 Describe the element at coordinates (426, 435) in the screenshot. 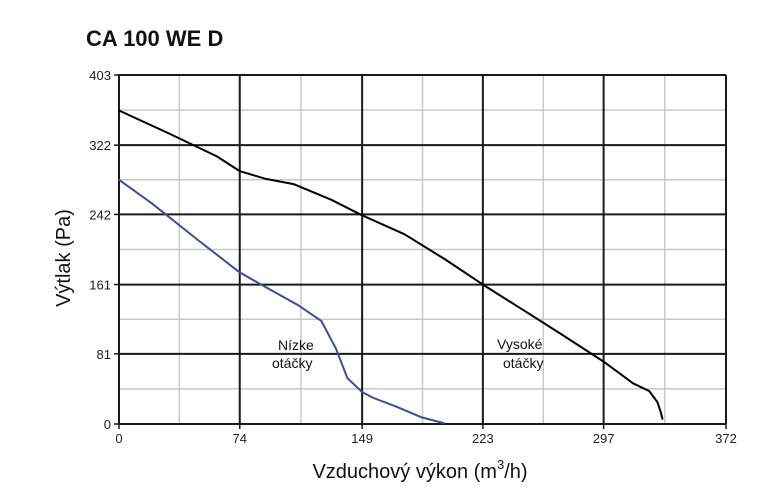

I see `x-tick-labels: 0 74 149 223 297 372` at that location.